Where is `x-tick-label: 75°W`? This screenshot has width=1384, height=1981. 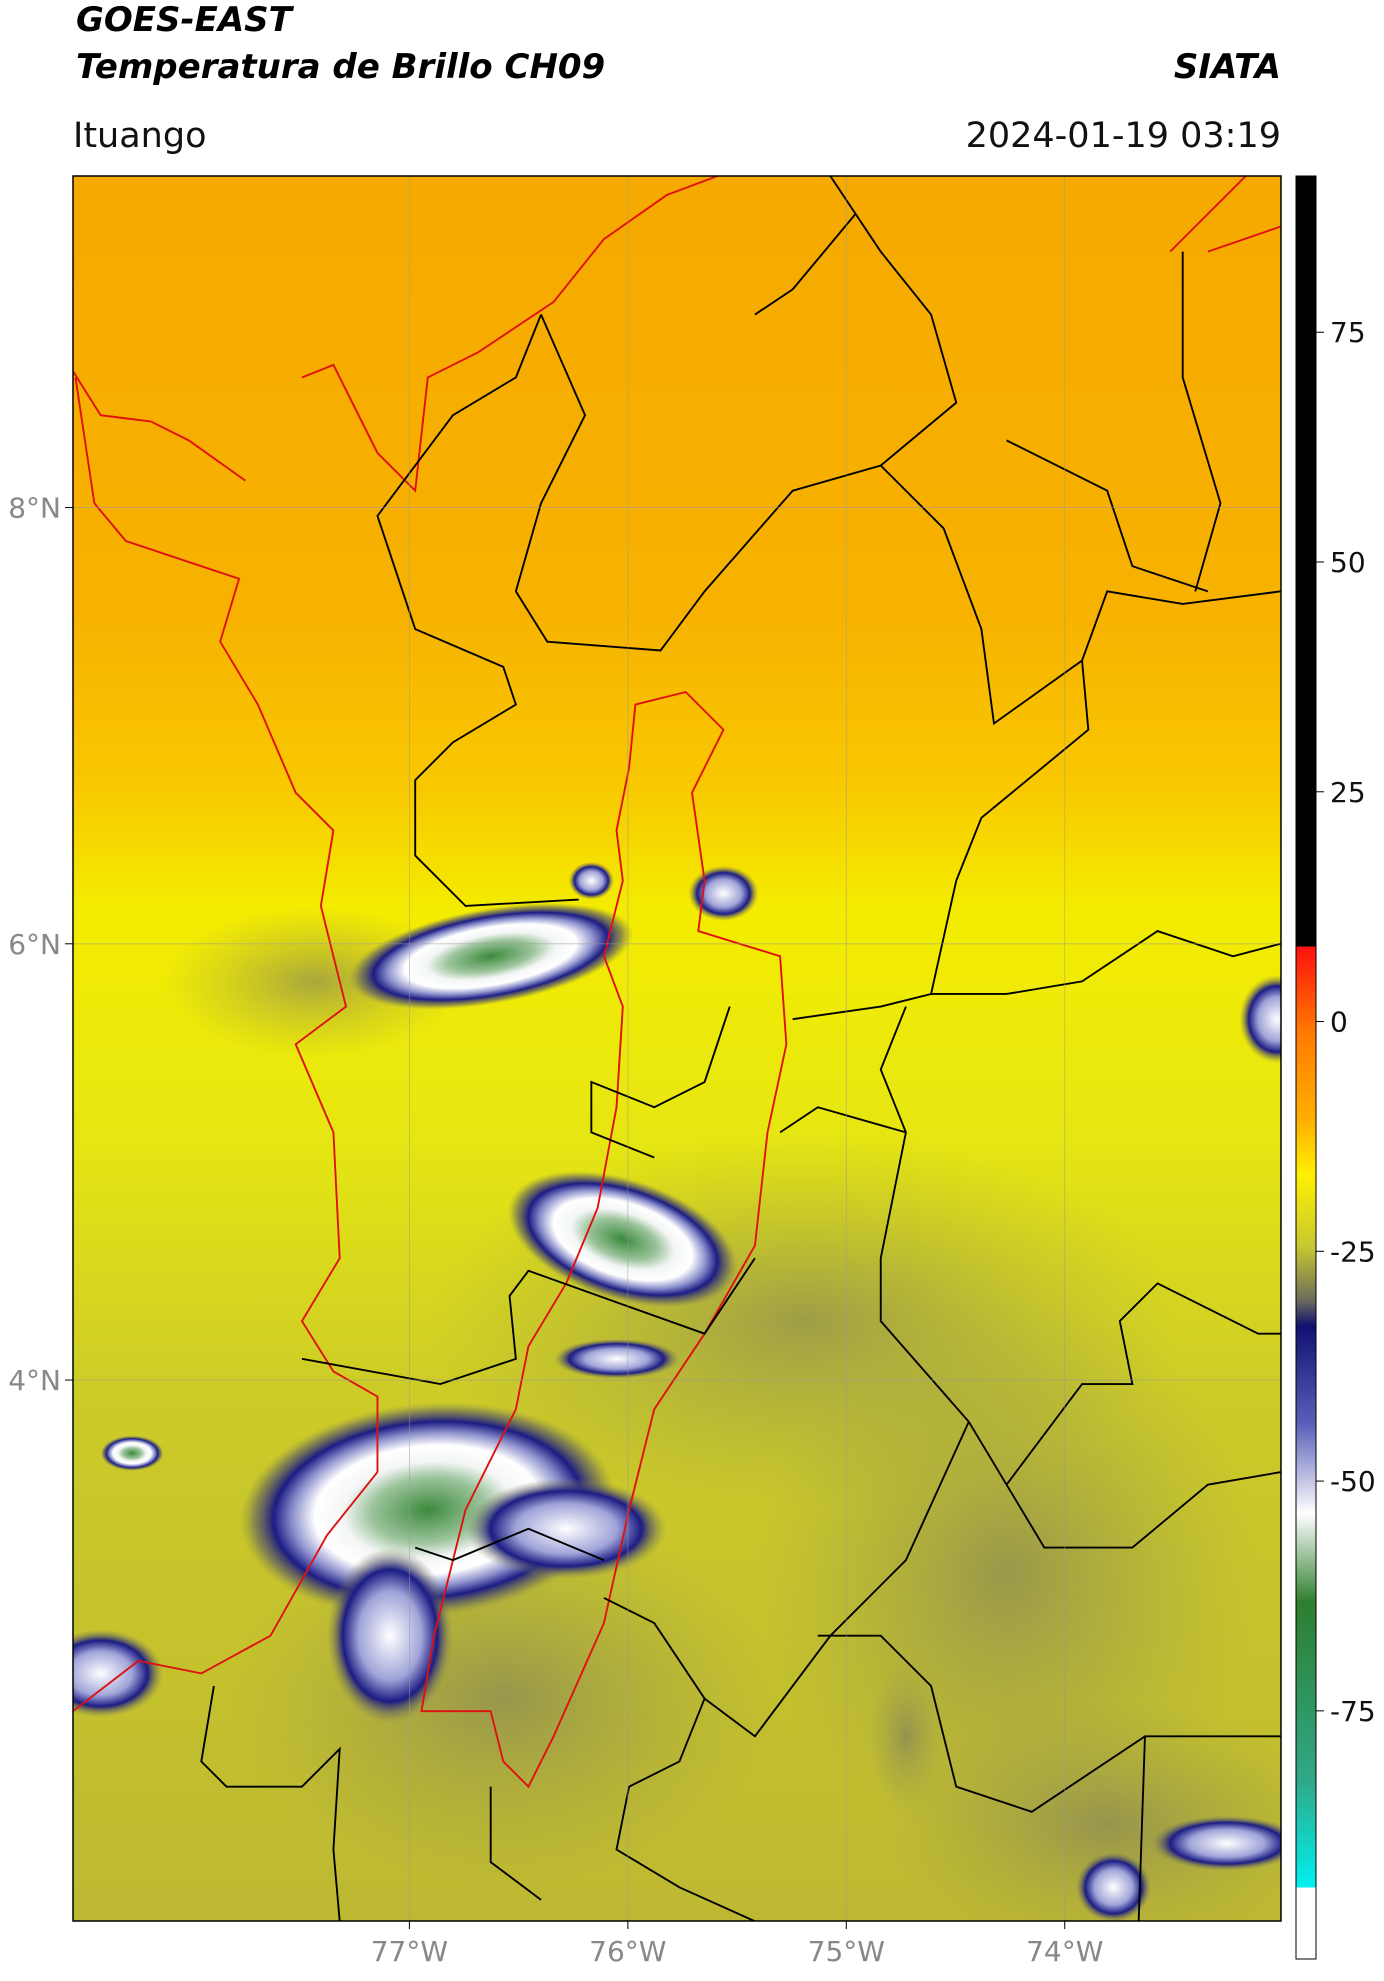 x-tick-label: 75°W is located at coordinates (846, 1951).